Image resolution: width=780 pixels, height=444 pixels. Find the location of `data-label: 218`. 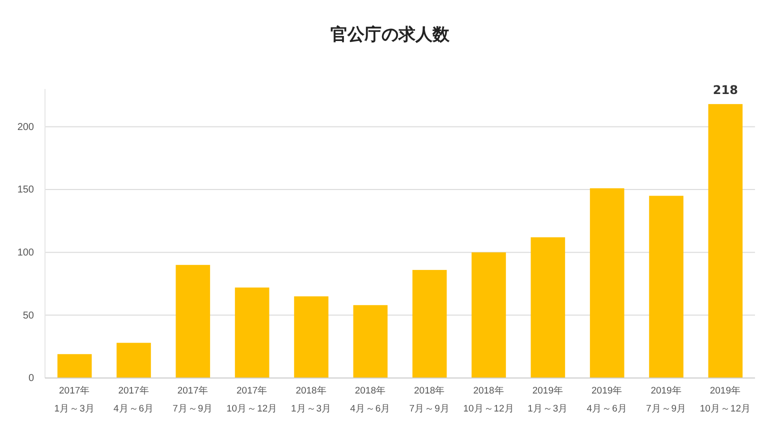

data-label: 218 is located at coordinates (725, 90).